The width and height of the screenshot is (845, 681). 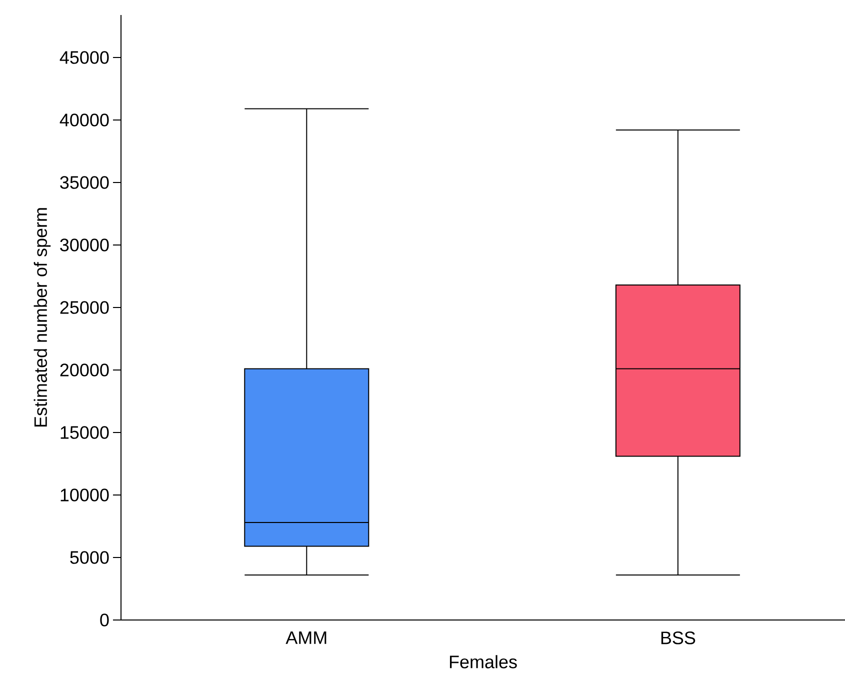 I want to click on y-tick-label: 5000, so click(x=89, y=557).